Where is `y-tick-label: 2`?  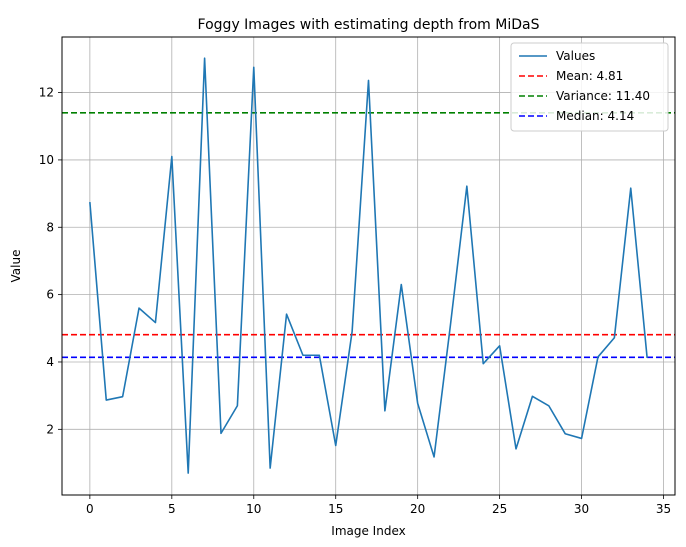
y-tick-label: 2 is located at coordinates (50, 429).